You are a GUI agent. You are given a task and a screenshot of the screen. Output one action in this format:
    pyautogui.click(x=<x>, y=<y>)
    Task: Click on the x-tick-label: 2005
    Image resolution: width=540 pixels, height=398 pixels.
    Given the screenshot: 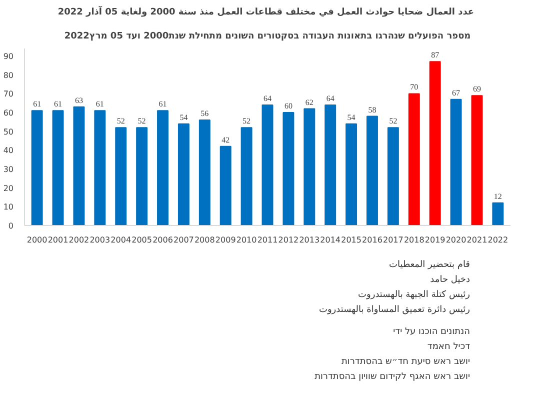 What is the action you would take?
    pyautogui.click(x=142, y=240)
    